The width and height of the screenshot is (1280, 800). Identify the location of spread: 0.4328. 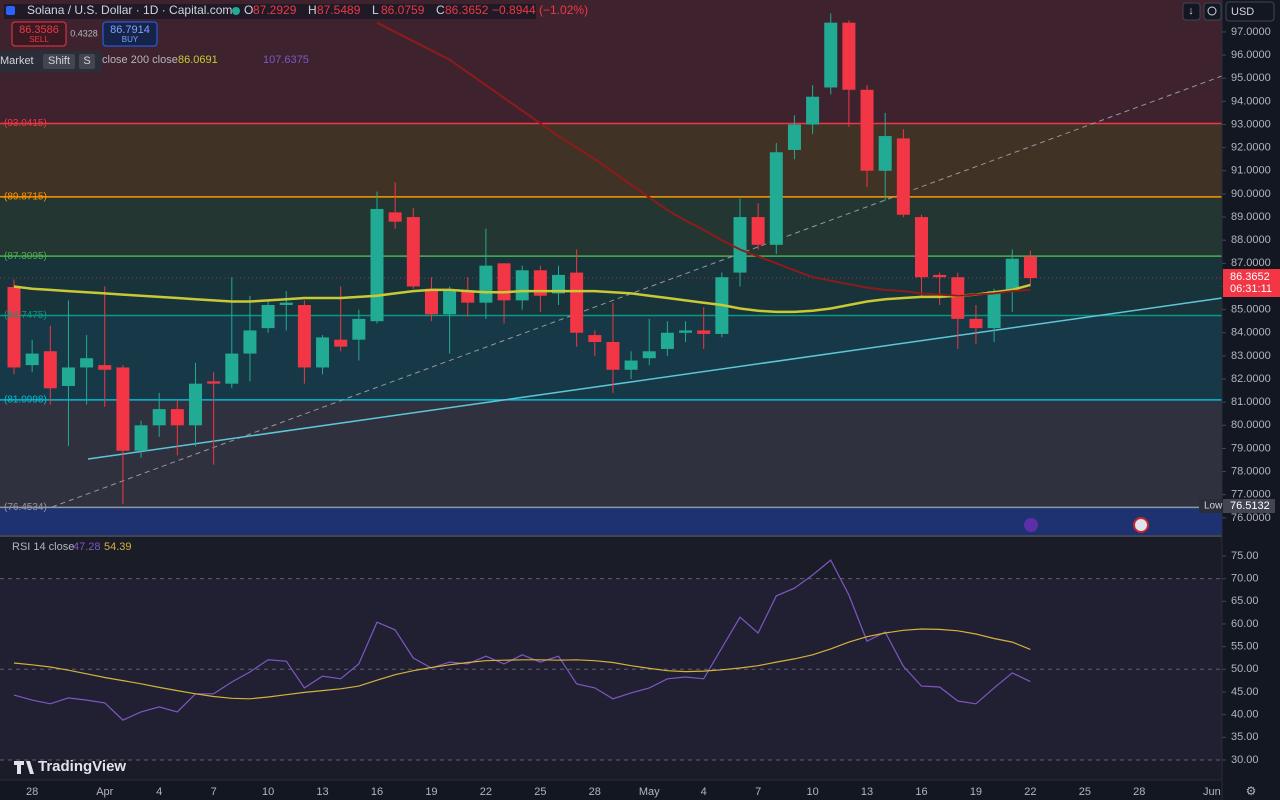
(84, 33).